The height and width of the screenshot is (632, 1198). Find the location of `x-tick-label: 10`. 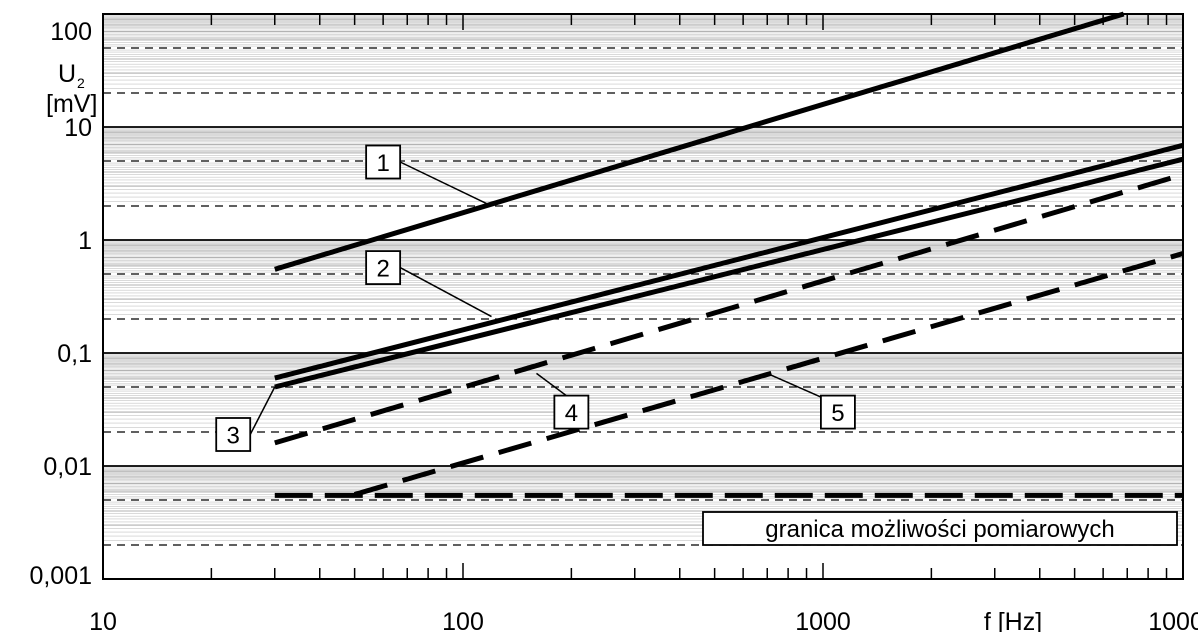

x-tick-label: 10 is located at coordinates (103, 620).